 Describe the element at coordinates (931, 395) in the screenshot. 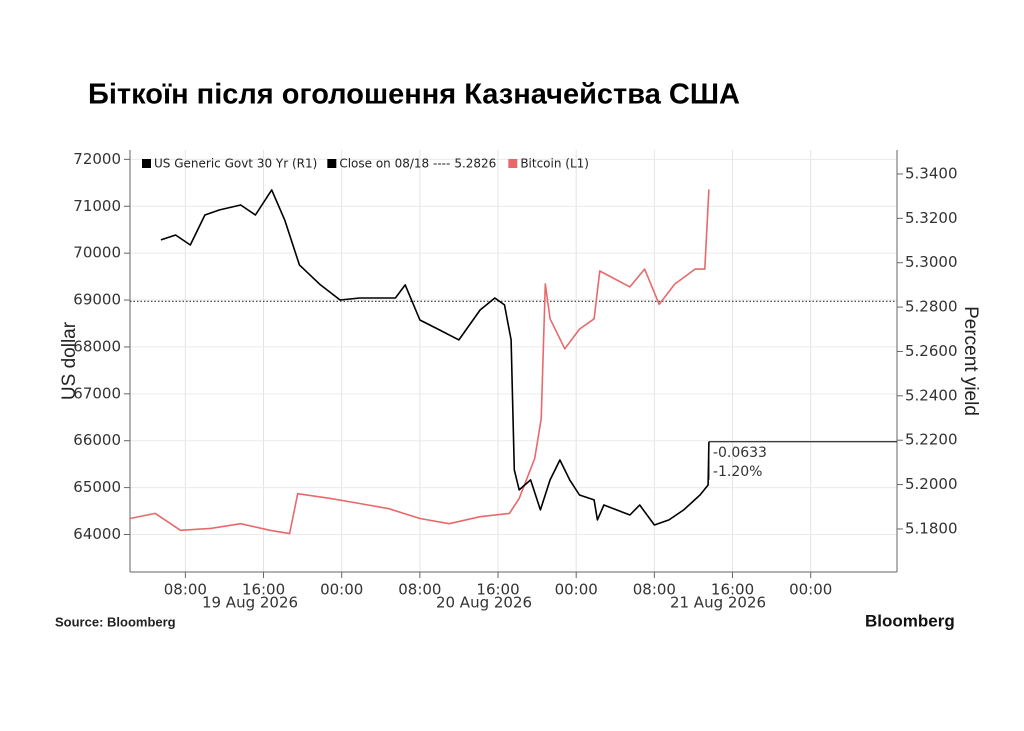

I see `y2-tick-label: 5.2400` at that location.